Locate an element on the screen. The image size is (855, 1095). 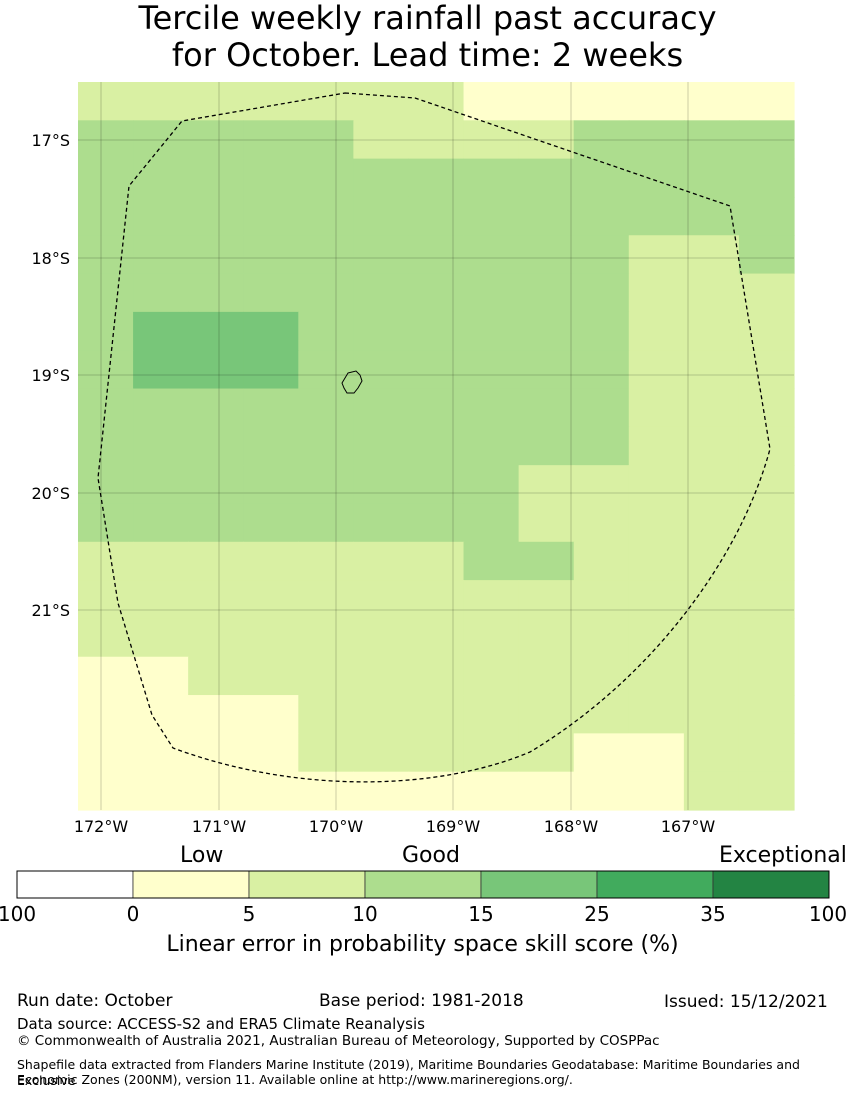
colorbar-tick: 0 is located at coordinates (133, 914).